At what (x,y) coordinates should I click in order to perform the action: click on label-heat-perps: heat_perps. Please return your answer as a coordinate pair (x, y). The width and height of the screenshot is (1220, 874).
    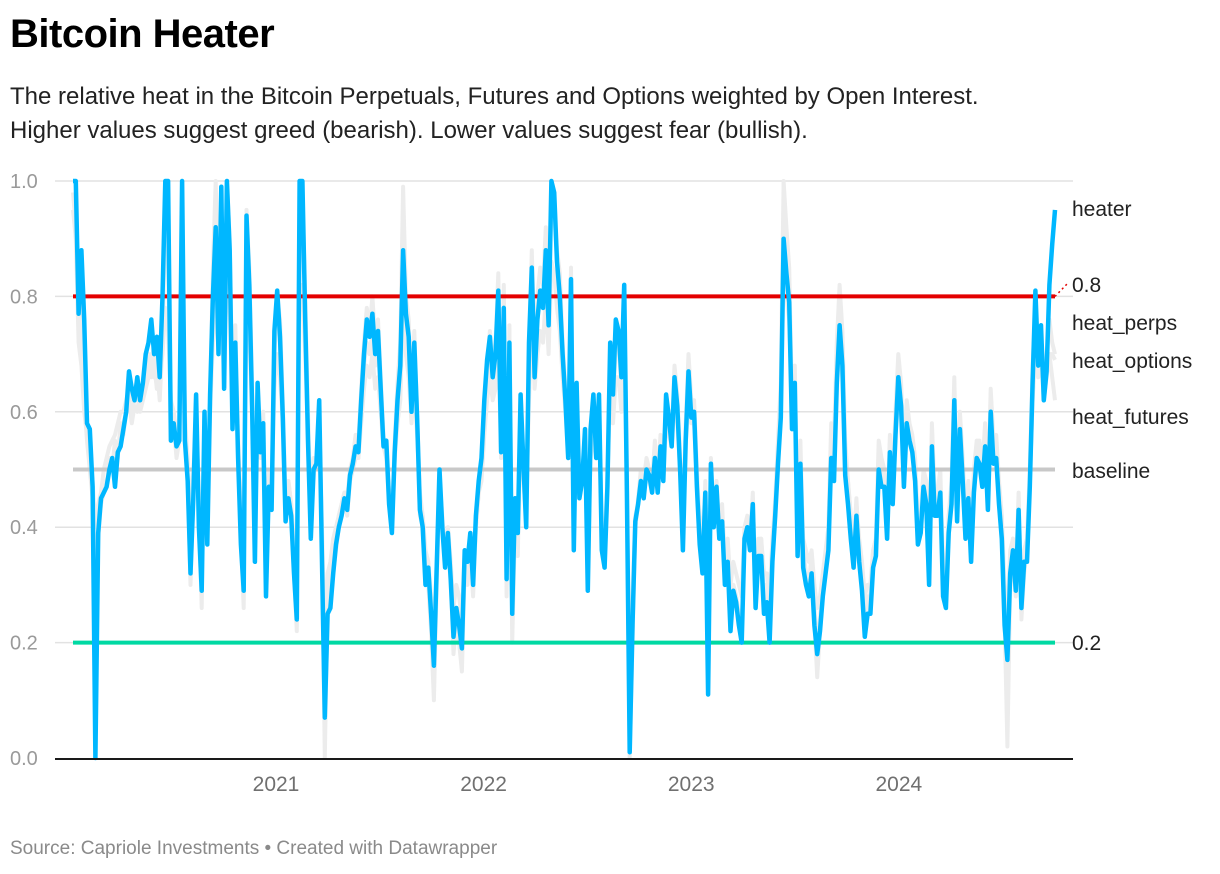
    Looking at the image, I should click on (1124, 323).